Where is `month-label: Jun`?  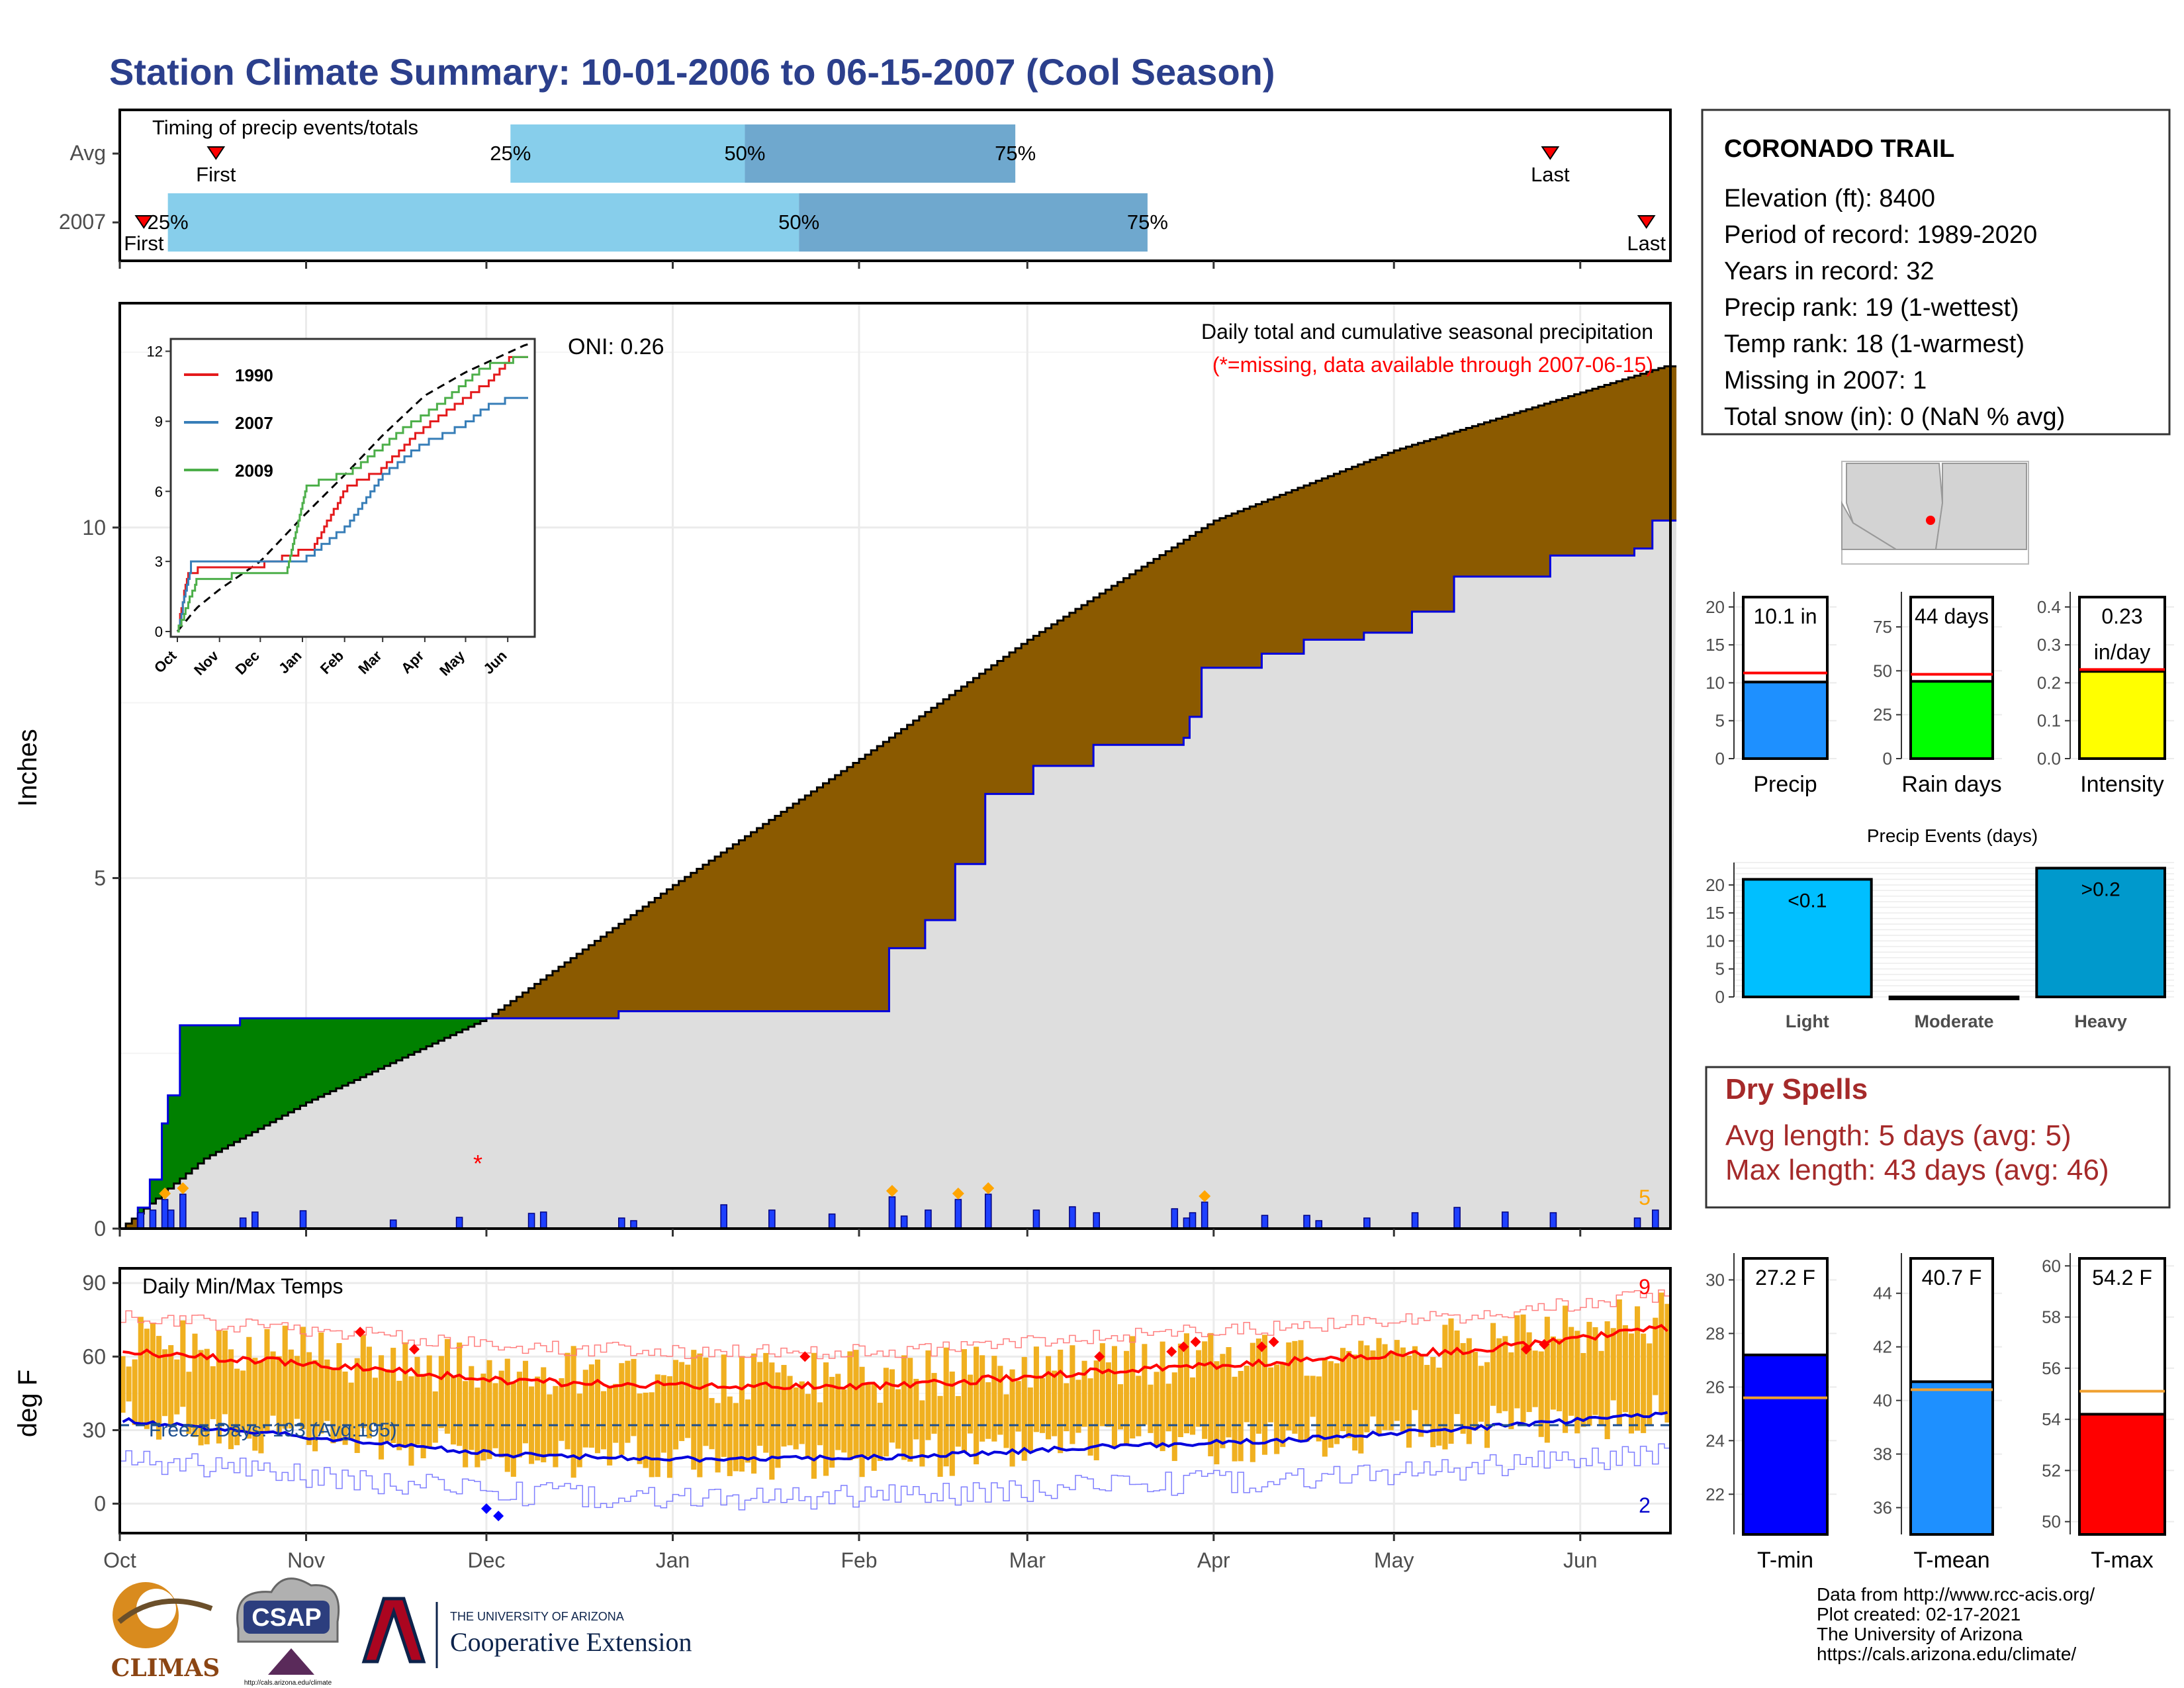 month-label: Jun is located at coordinates (1581, 1560).